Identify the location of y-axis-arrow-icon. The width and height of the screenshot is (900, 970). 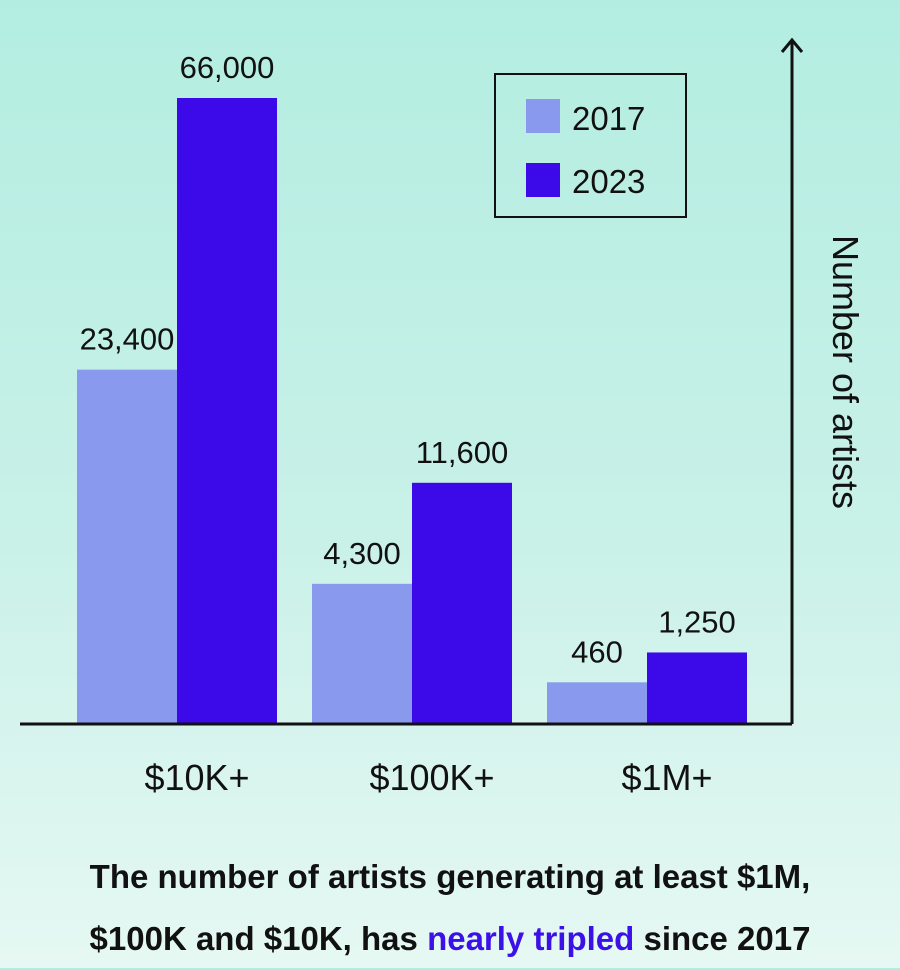
(792, 45).